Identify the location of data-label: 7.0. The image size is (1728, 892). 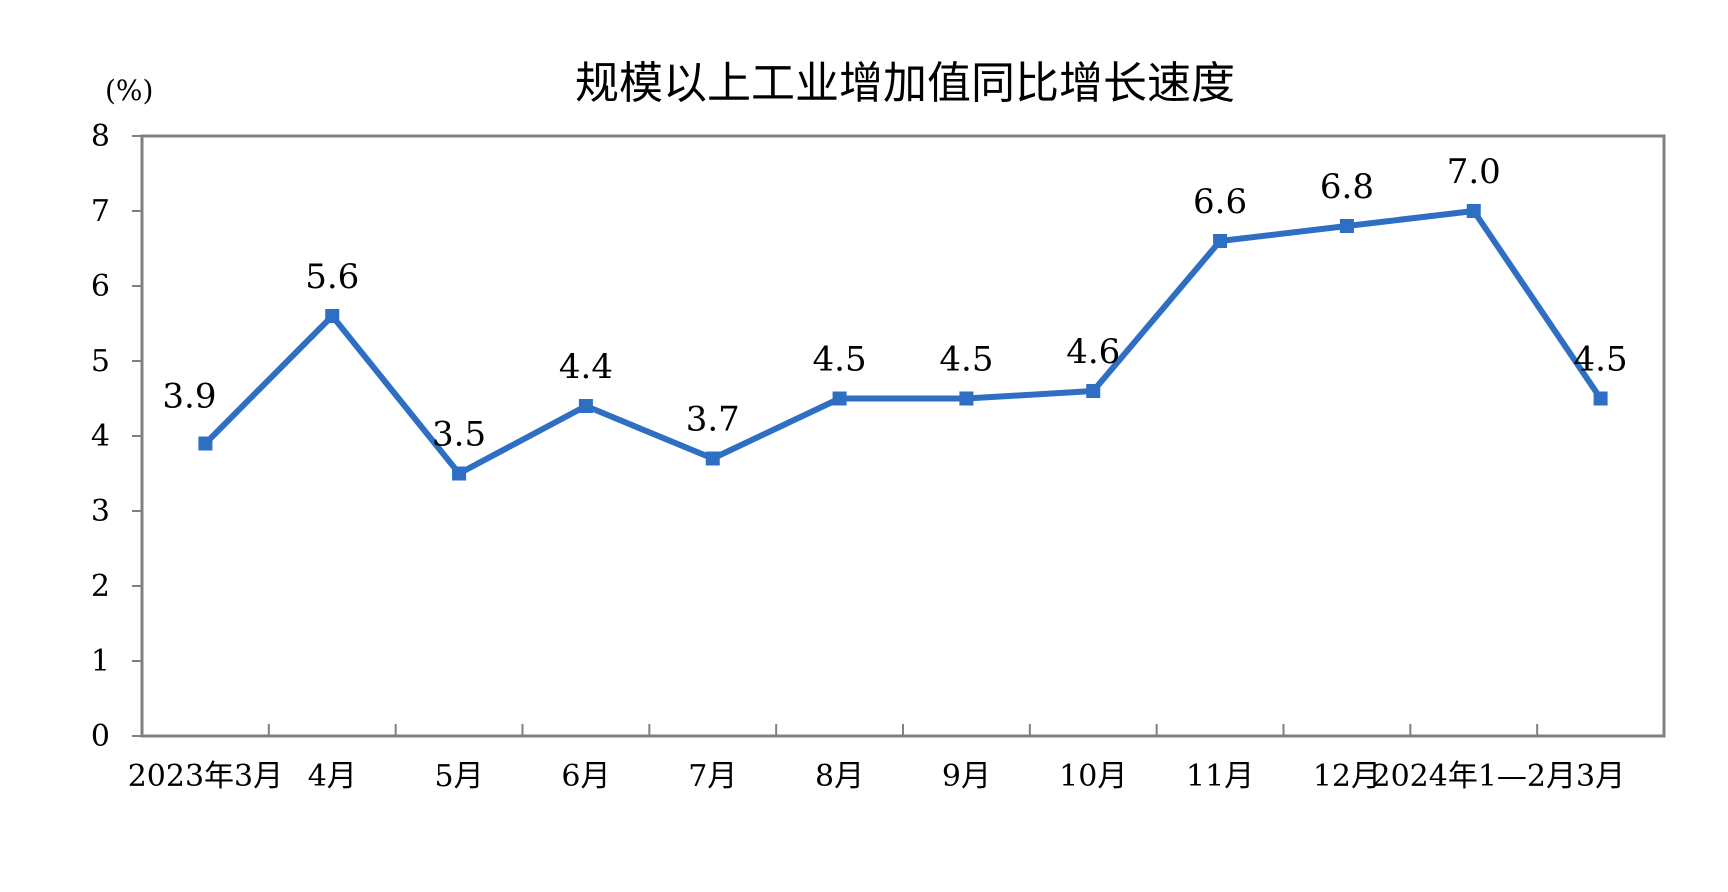
(1474, 172).